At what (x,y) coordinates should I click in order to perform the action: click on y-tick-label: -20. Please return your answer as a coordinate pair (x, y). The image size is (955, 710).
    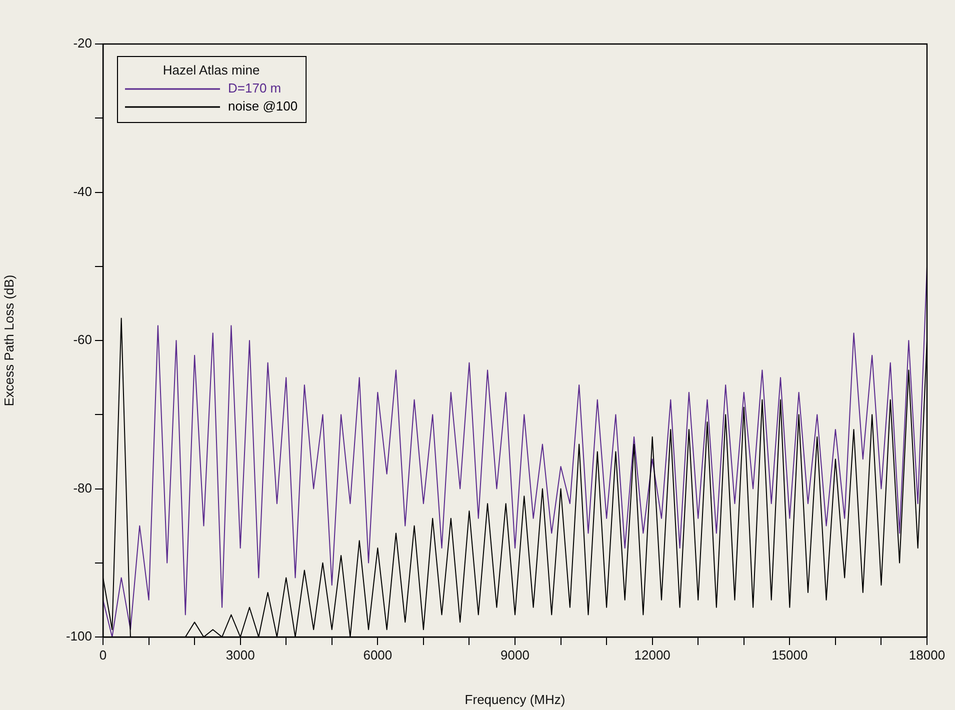
    Looking at the image, I should click on (82, 43).